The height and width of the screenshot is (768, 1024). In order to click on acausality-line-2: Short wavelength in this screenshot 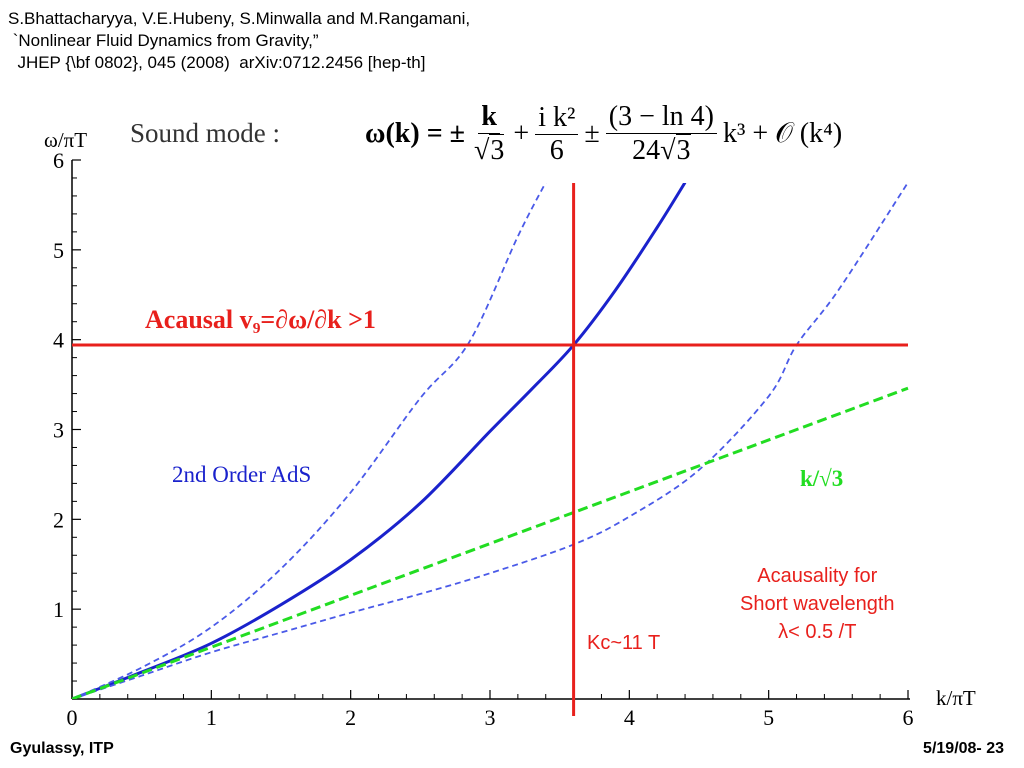, I will do `click(817, 604)`.